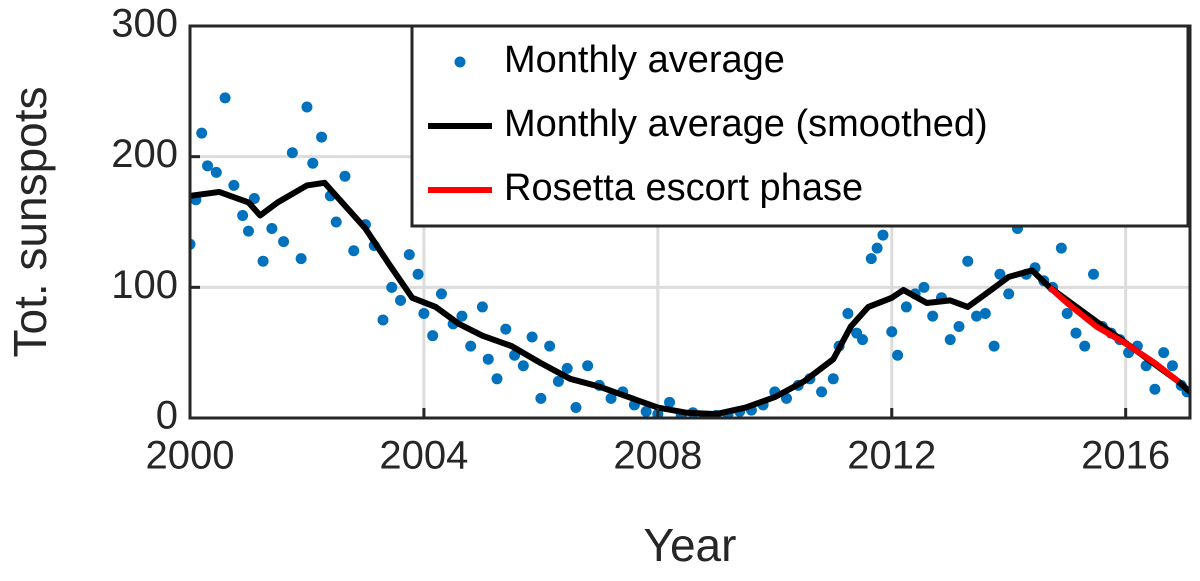  What do you see at coordinates (144, 154) in the screenshot?
I see `y-tick-label: 200` at bounding box center [144, 154].